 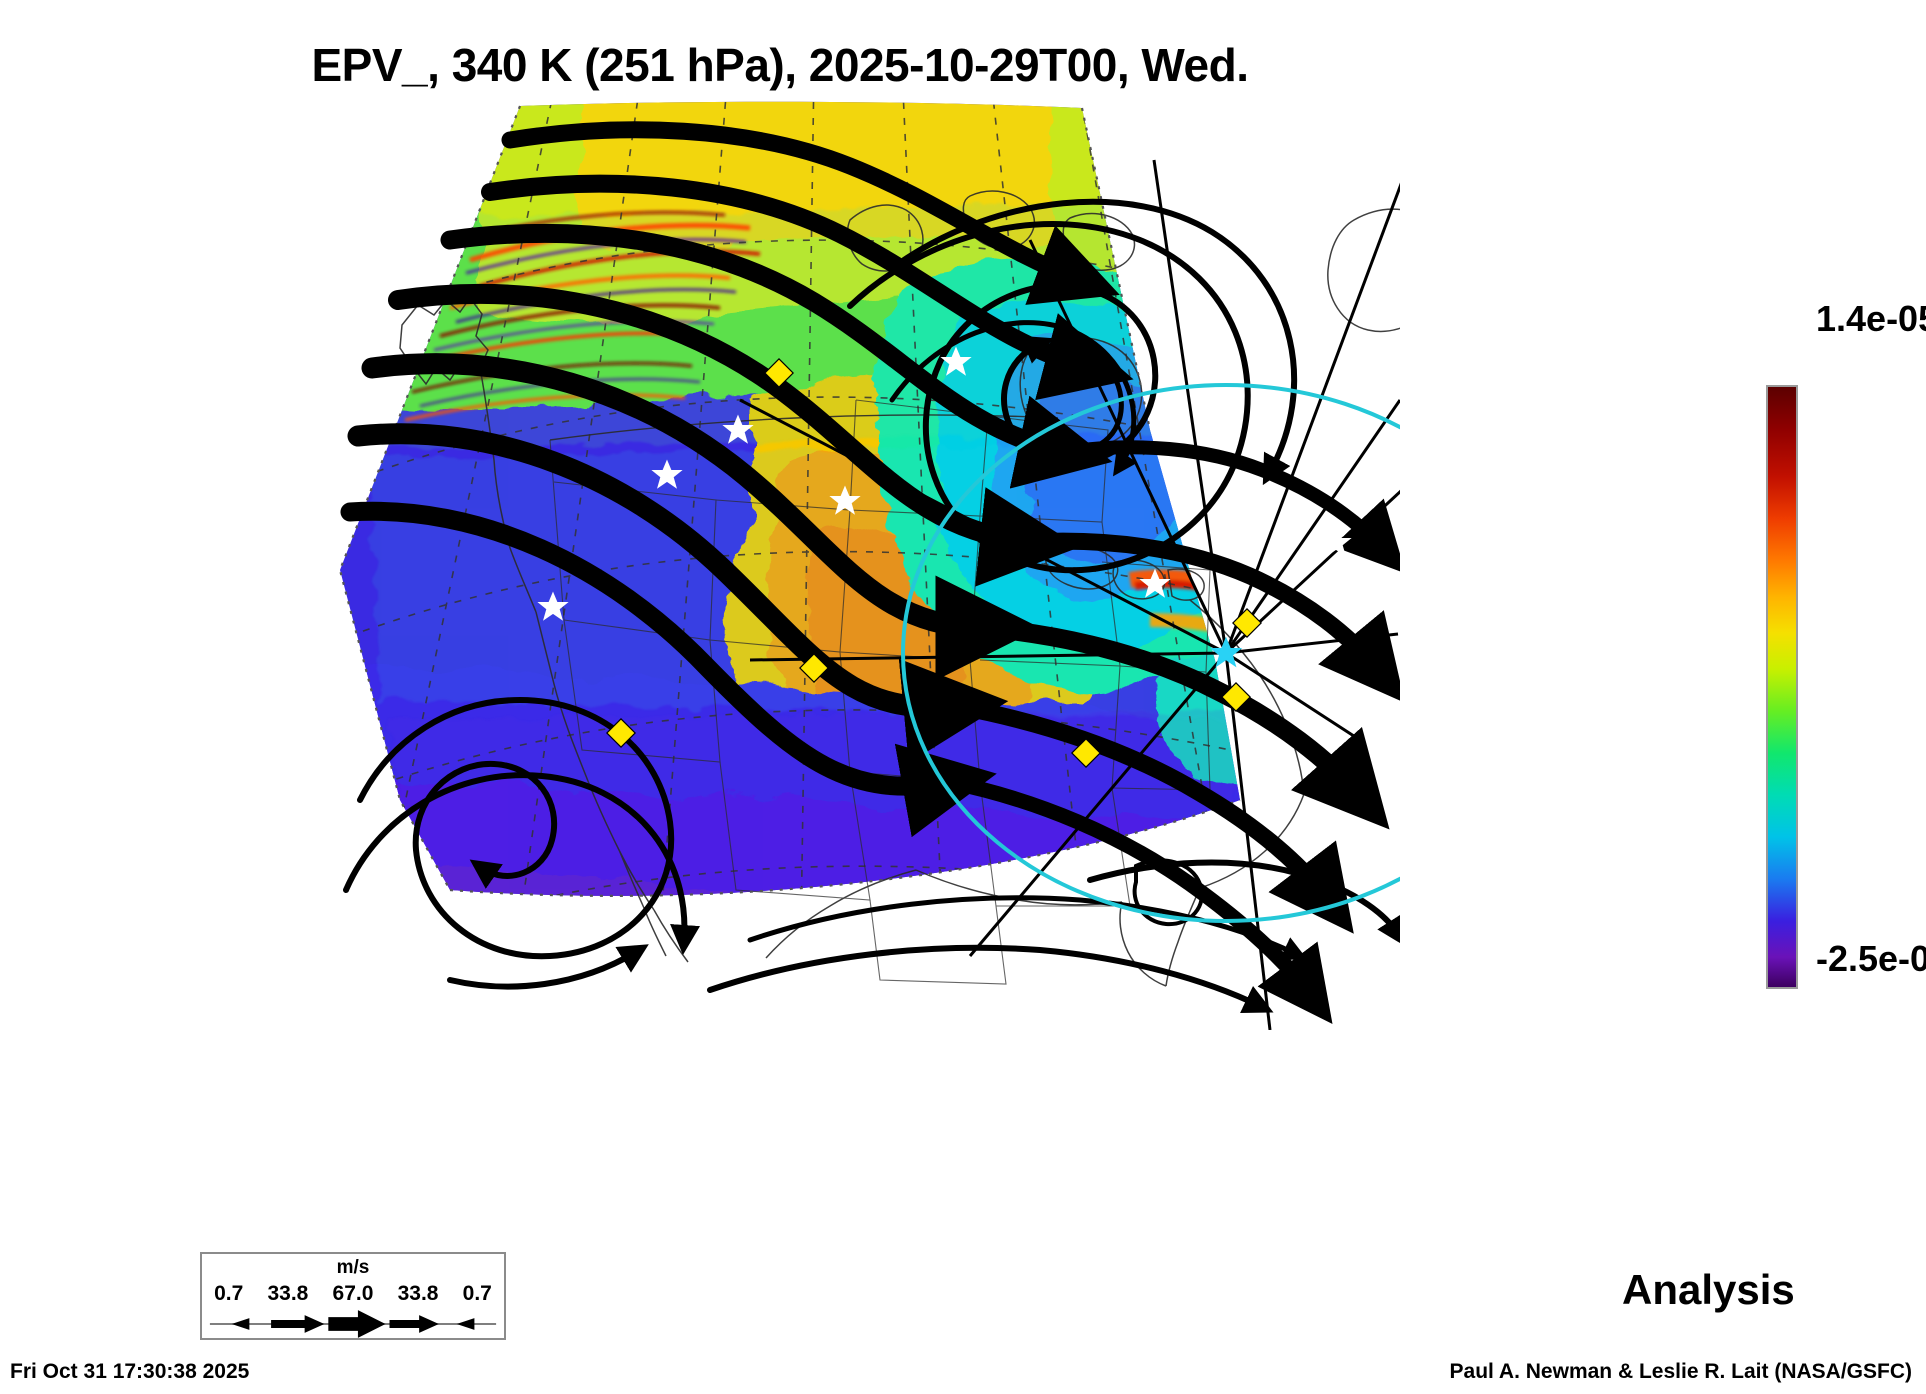 I want to click on wind-speed-legend: m/s 0.7 33.8 67.0 33.8 0.7, so click(x=353, y=1296).